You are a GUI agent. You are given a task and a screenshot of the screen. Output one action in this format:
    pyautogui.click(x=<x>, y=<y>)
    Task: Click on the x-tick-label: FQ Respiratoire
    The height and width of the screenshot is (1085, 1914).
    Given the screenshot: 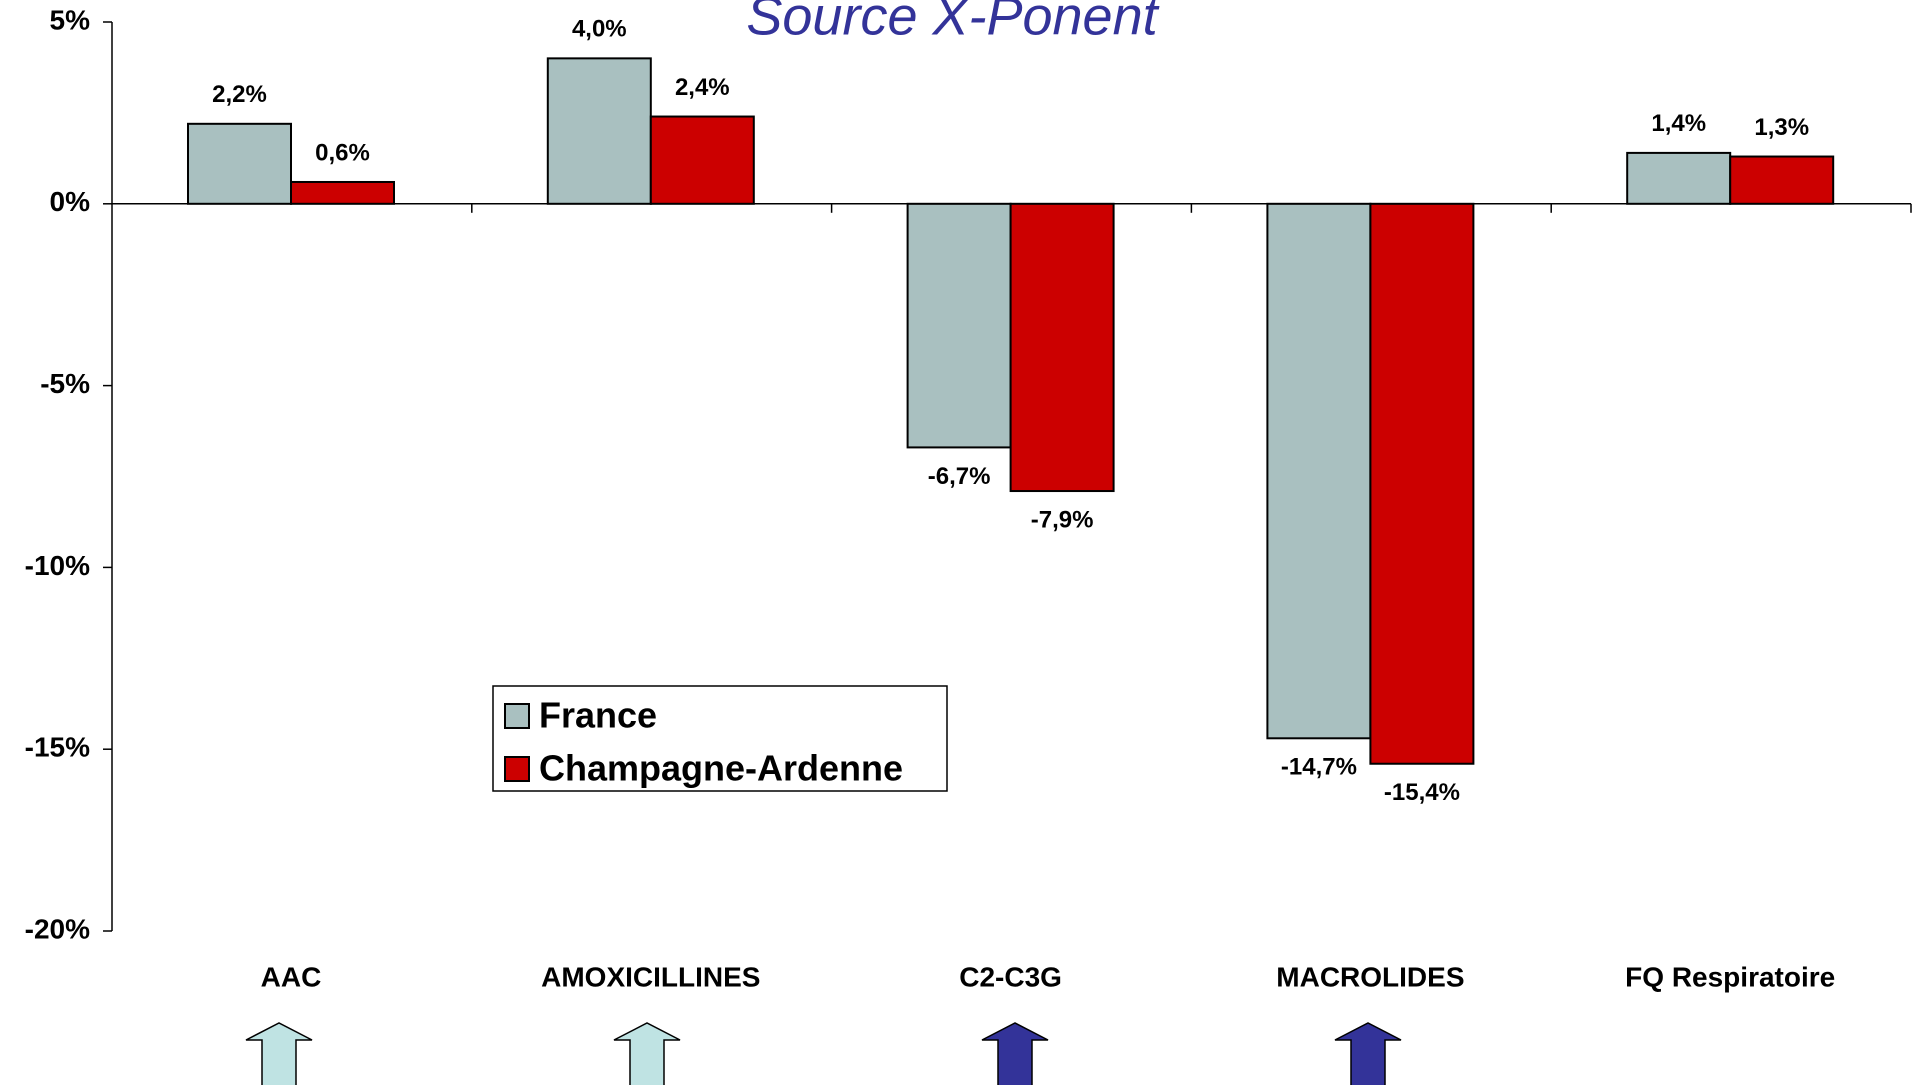 What is the action you would take?
    pyautogui.click(x=1730, y=976)
    